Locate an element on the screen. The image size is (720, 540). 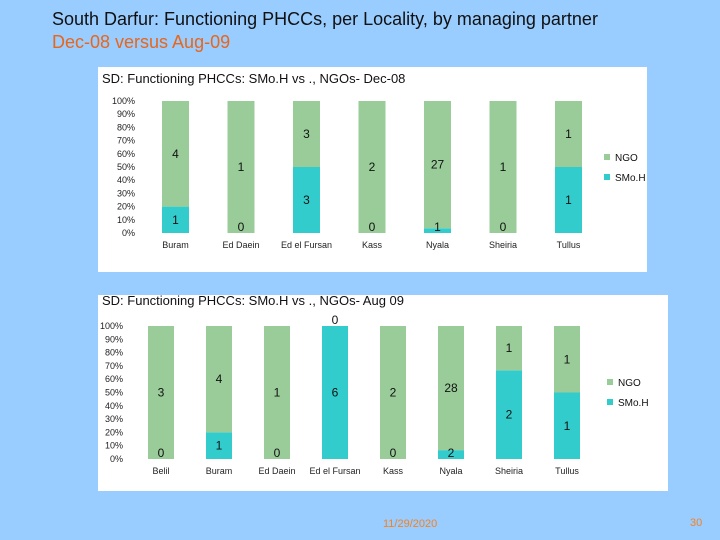
legend-label-dec08: NGO is located at coordinates (626, 158).